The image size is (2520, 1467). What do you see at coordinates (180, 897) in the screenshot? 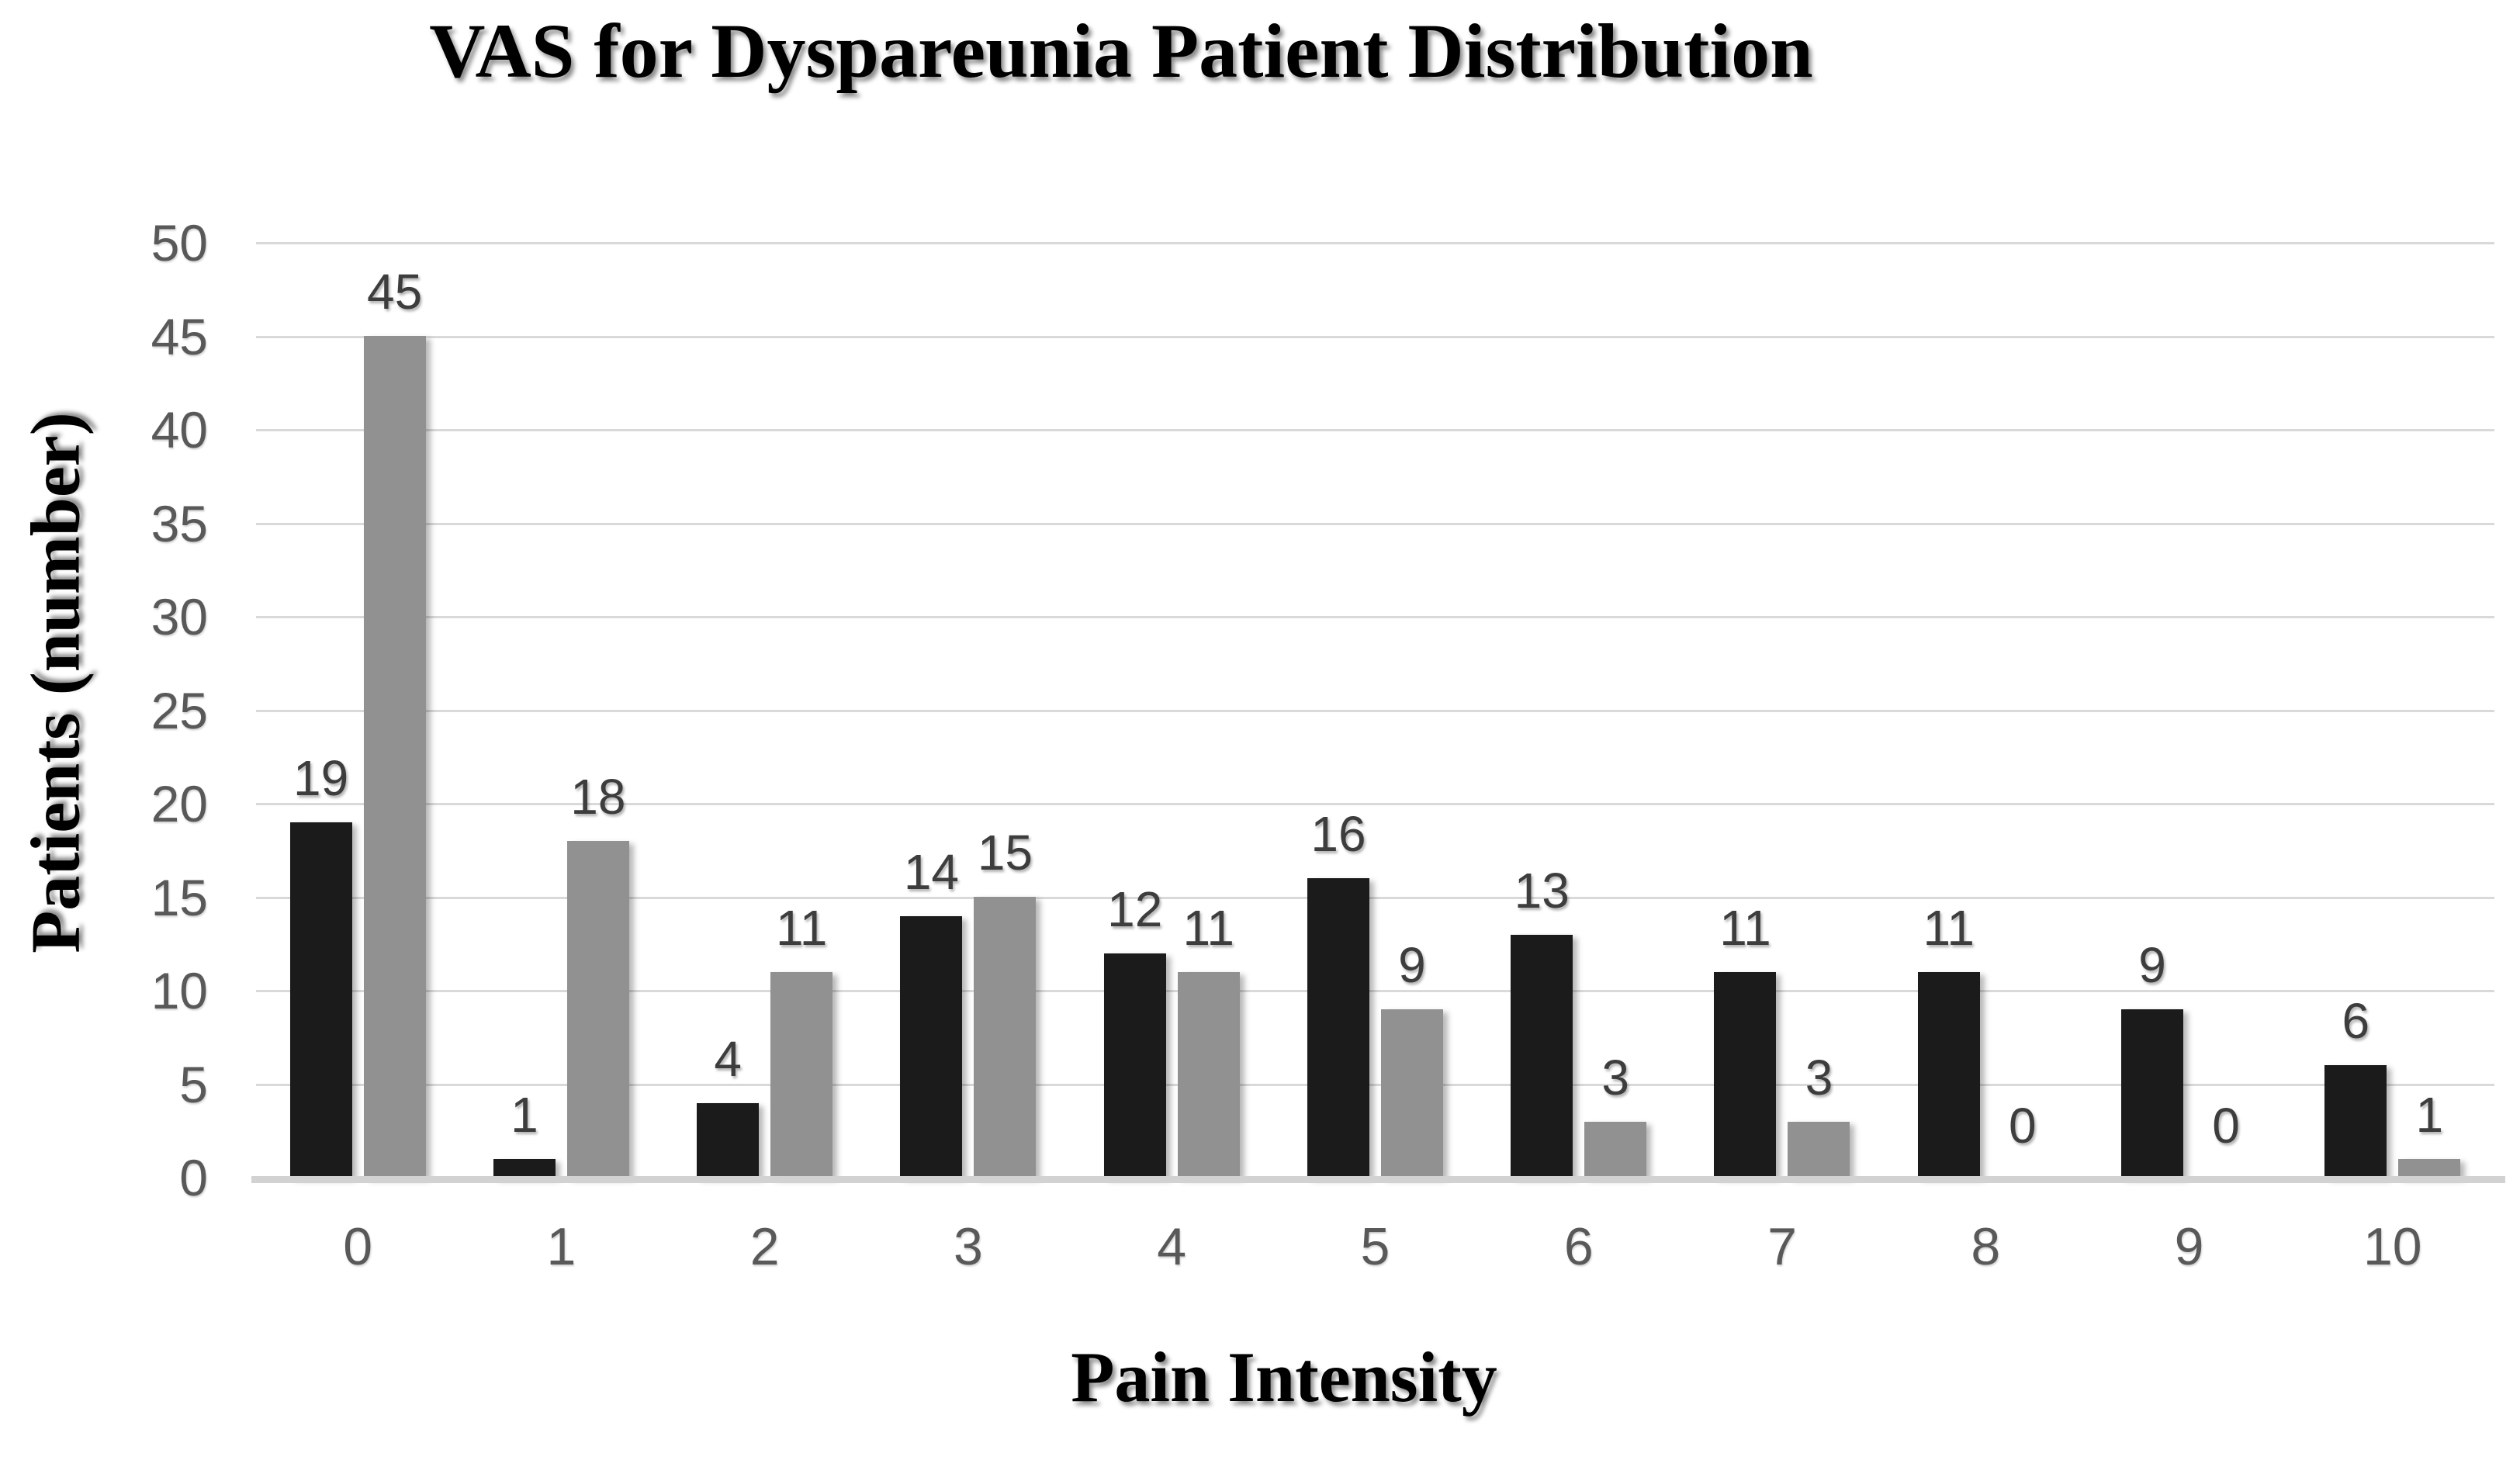
I see `y-tick-label: 15` at bounding box center [180, 897].